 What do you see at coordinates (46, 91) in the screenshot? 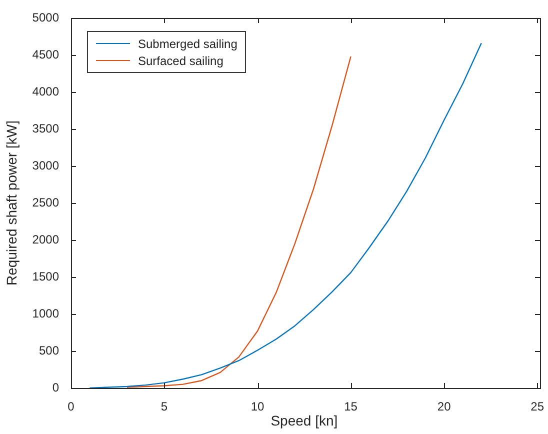
I see `y-tick-label: 4000` at bounding box center [46, 91].